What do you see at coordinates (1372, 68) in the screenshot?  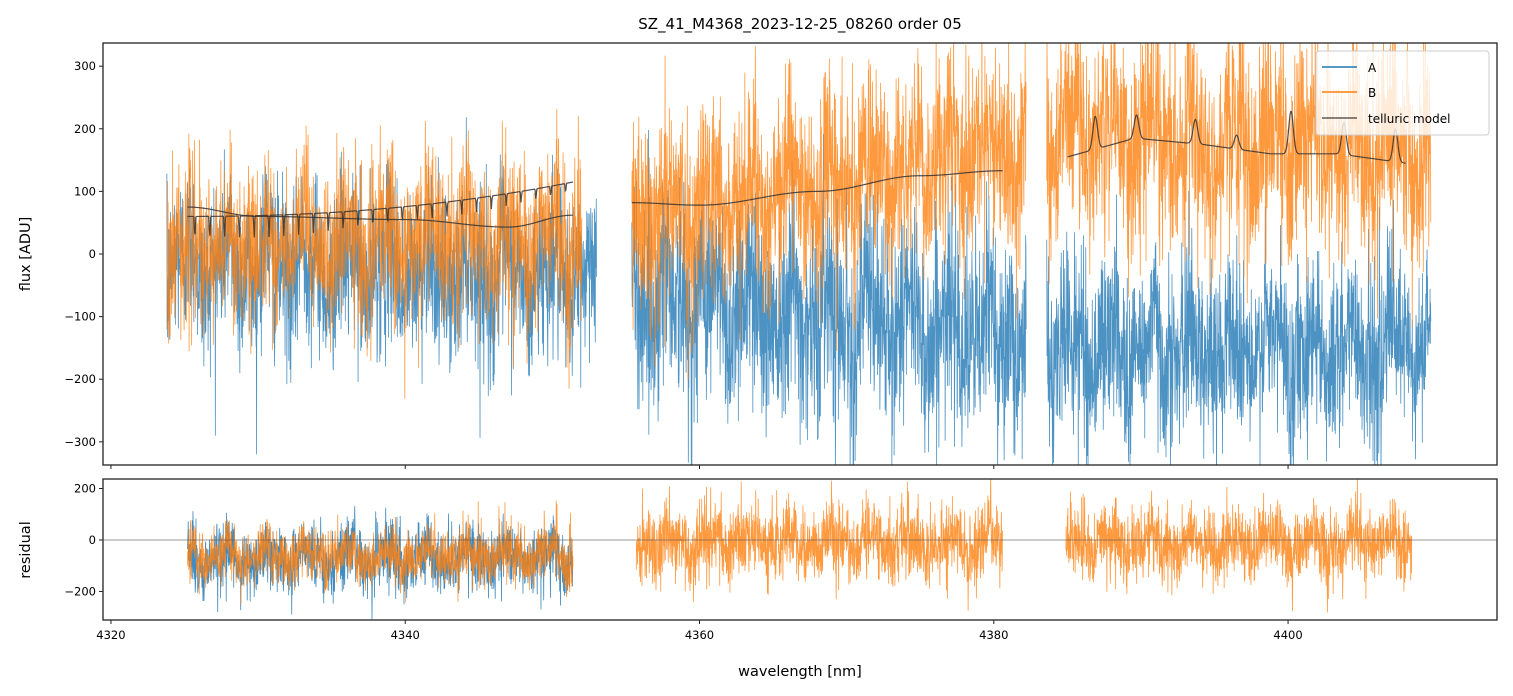 I see `legend-label-a: A` at bounding box center [1372, 68].